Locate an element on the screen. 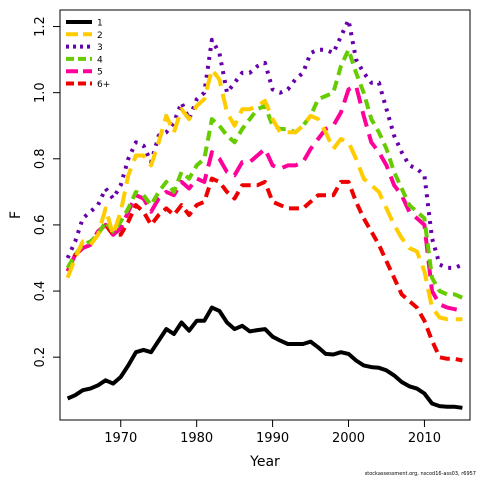 This screenshot has width=480, height=480. y-tick-label: 0.8 is located at coordinates (40, 158).